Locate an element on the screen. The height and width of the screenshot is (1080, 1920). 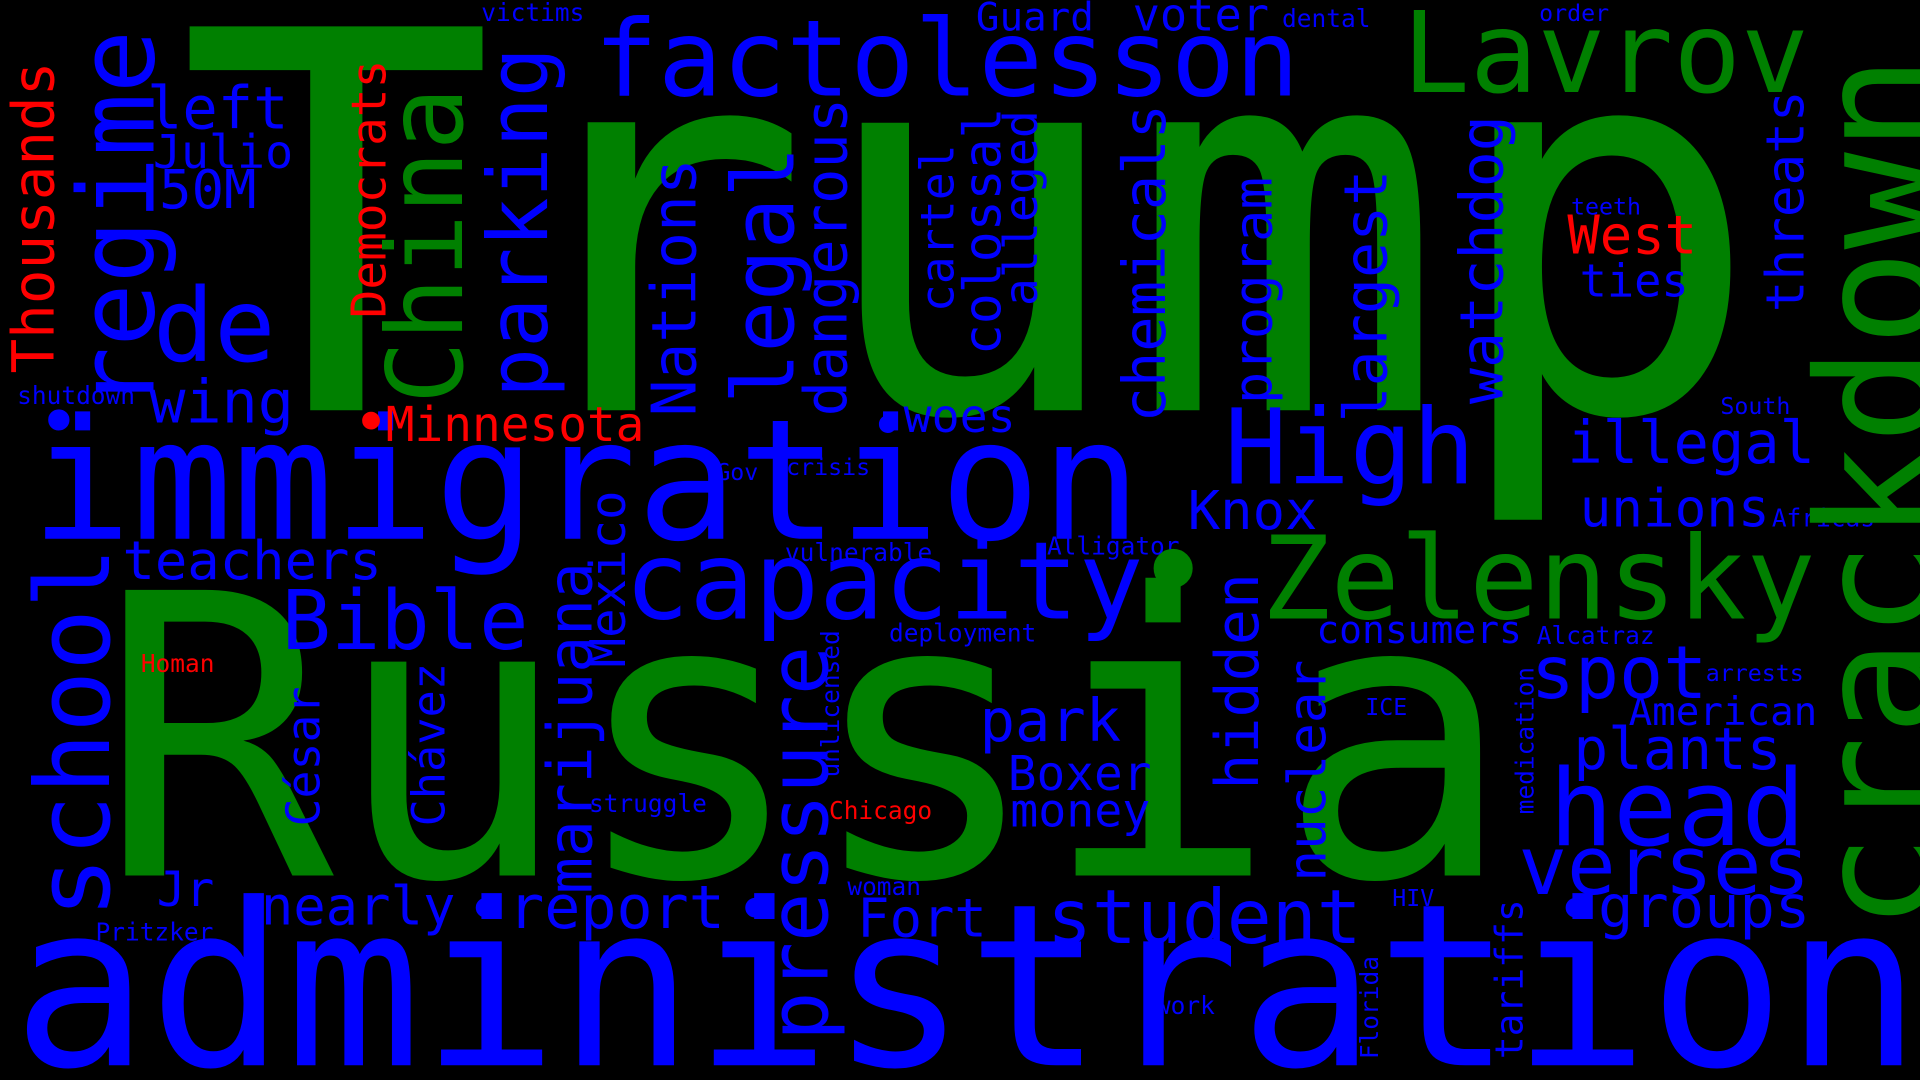
word: Zelensky is located at coordinates (1538, 579).